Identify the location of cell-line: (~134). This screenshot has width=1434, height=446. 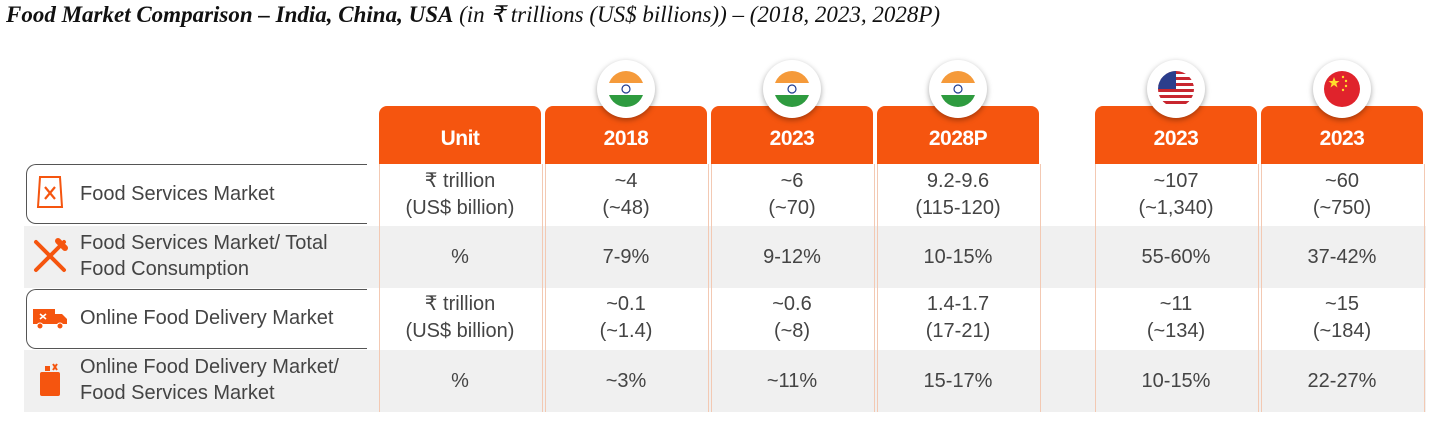
(1176, 331).